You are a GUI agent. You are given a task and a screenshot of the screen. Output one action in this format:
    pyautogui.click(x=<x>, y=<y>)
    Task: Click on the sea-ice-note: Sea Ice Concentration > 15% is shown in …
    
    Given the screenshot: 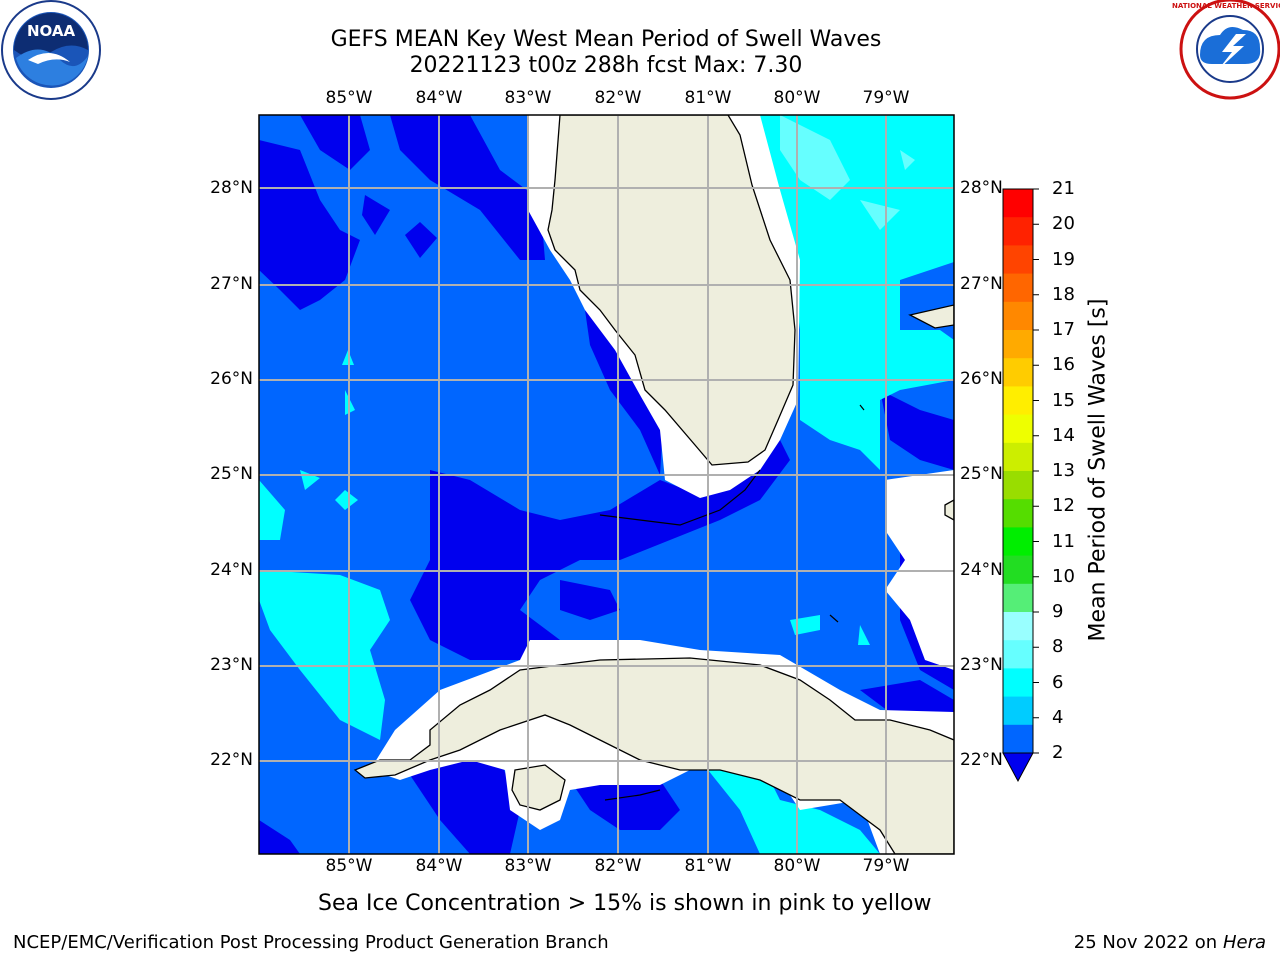 What is the action you would take?
    pyautogui.click(x=625, y=903)
    